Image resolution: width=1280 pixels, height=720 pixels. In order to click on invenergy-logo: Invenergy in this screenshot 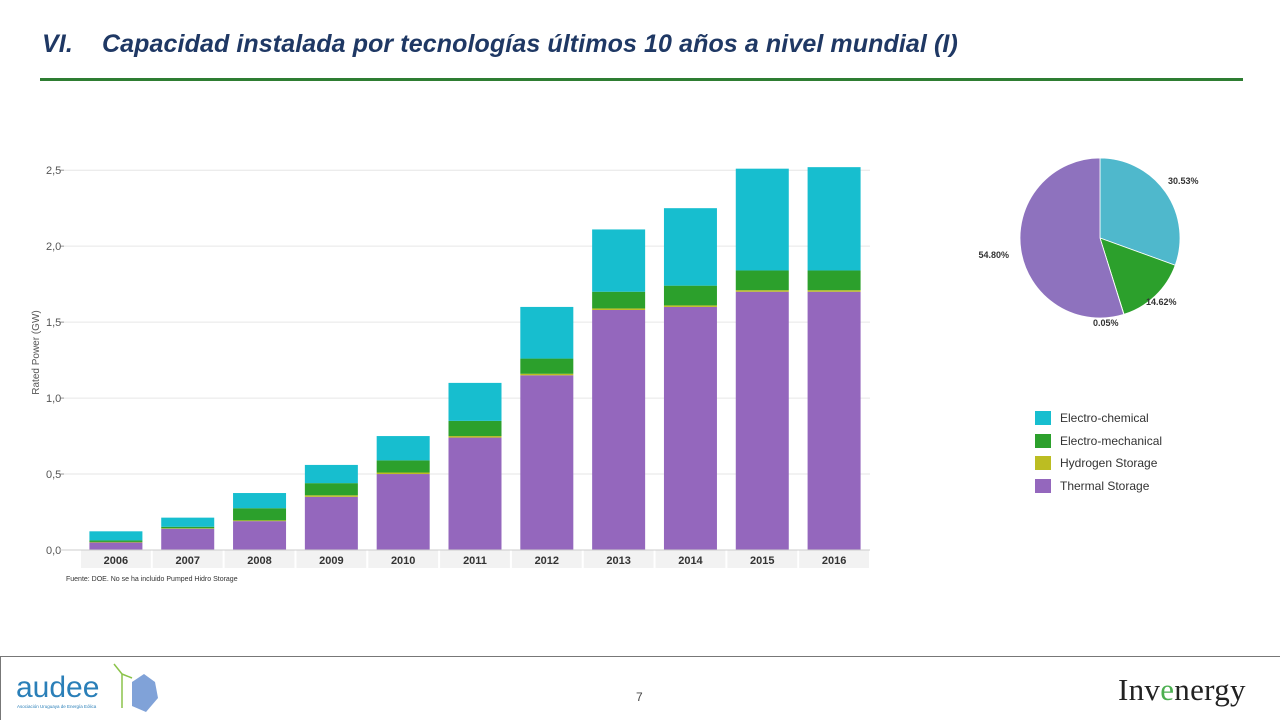, I will do `click(1182, 690)`.